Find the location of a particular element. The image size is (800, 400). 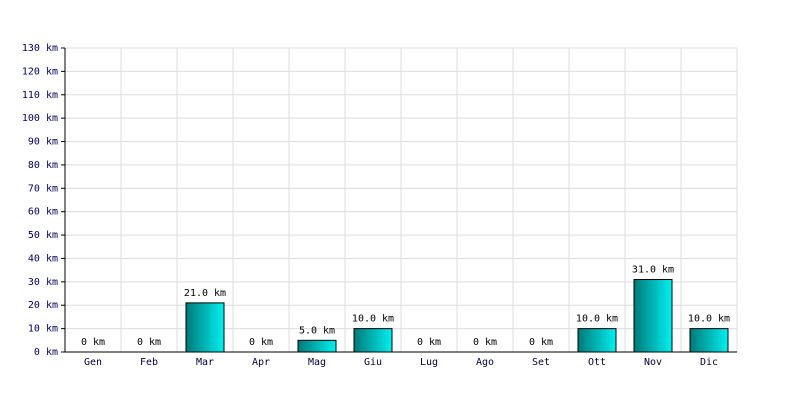

y-tick-label: 70 km is located at coordinates (43, 188).